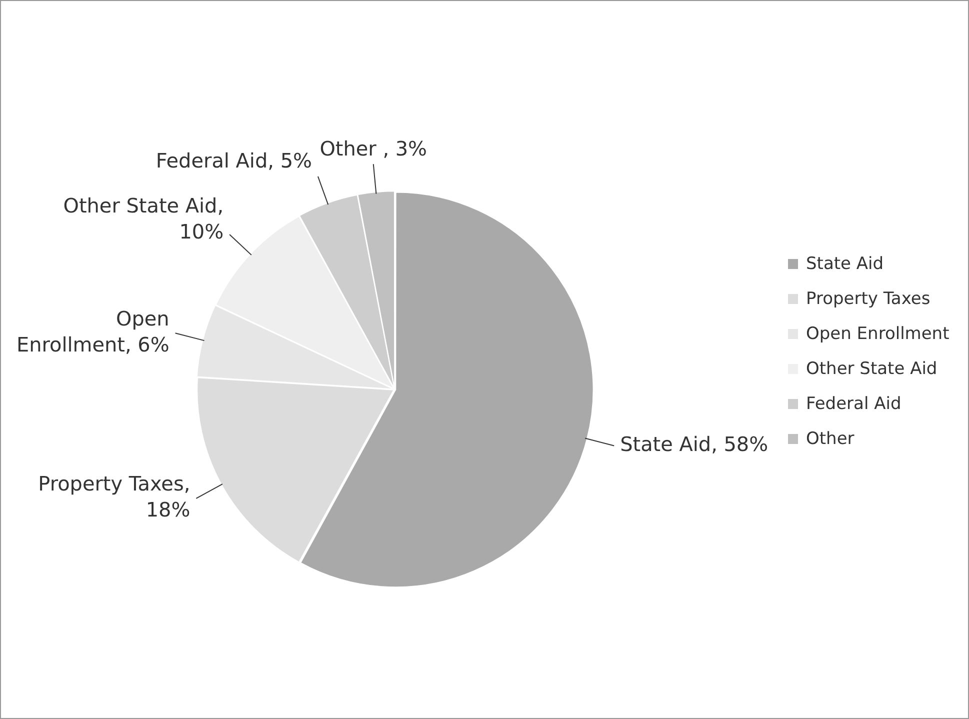 This screenshot has width=969, height=719. What do you see at coordinates (374, 148) in the screenshot?
I see `data-label: Other , 3%` at bounding box center [374, 148].